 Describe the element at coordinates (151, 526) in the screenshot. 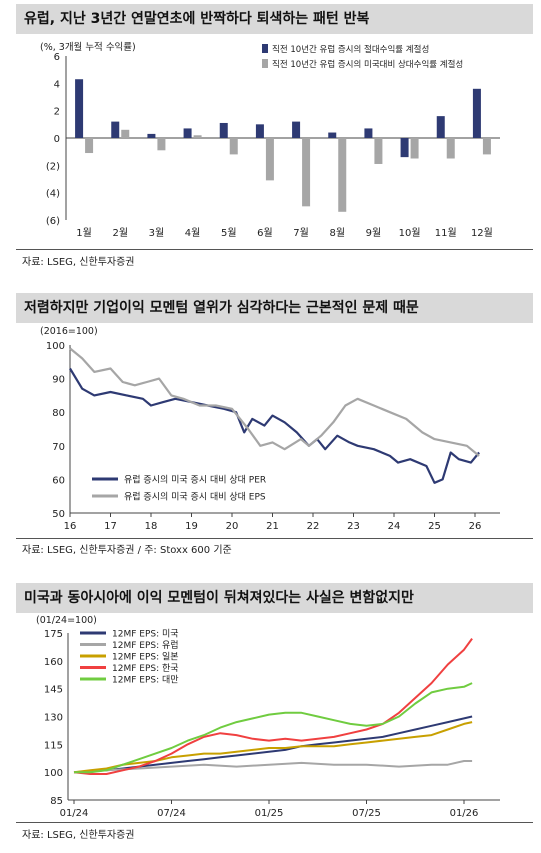

I see `chart2-x-tick-label: 18` at that location.